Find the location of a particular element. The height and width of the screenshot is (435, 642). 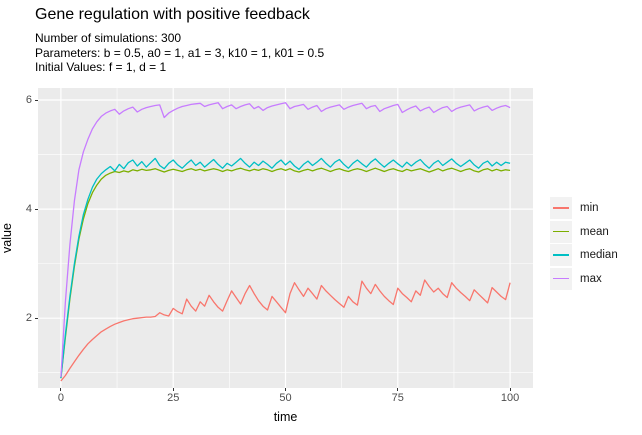

legend-label-max: max is located at coordinates (591, 278).